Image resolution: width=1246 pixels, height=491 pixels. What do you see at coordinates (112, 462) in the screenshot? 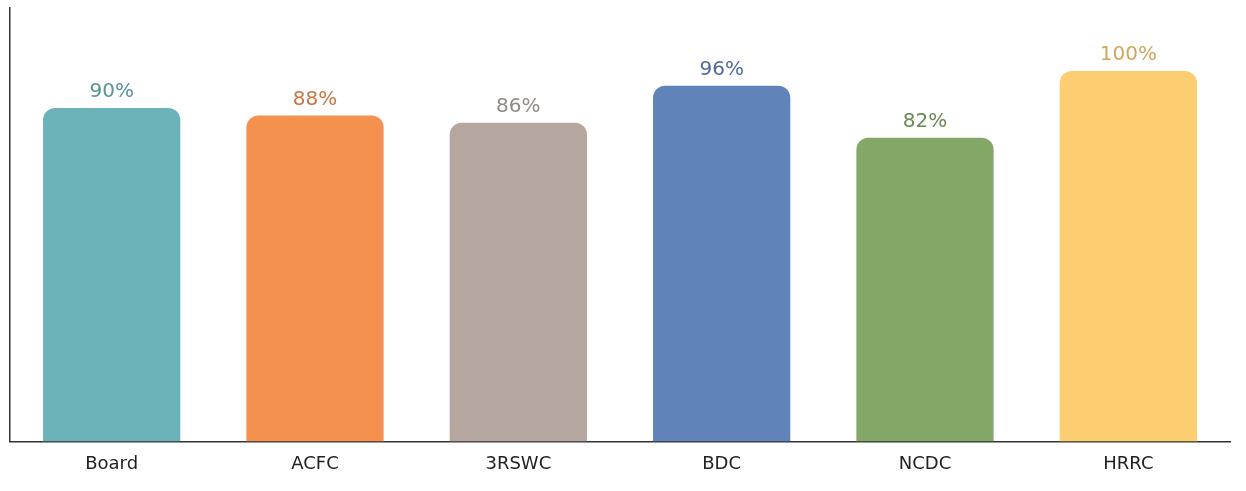
I see `x-tick-label: Board` at bounding box center [112, 462].